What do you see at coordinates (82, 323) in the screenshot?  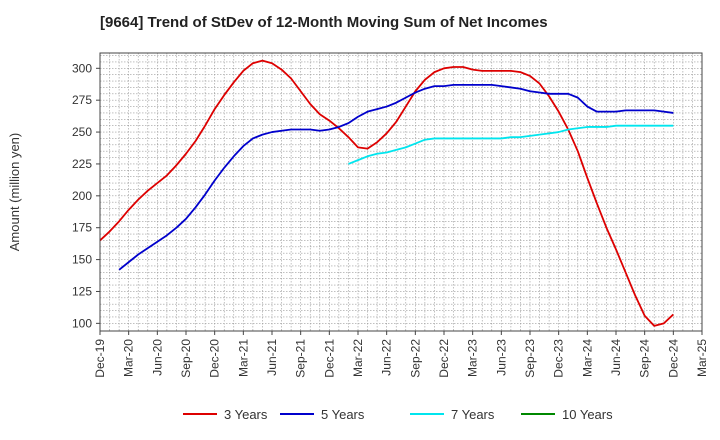 I see `y-tick-label: 100` at bounding box center [82, 323].